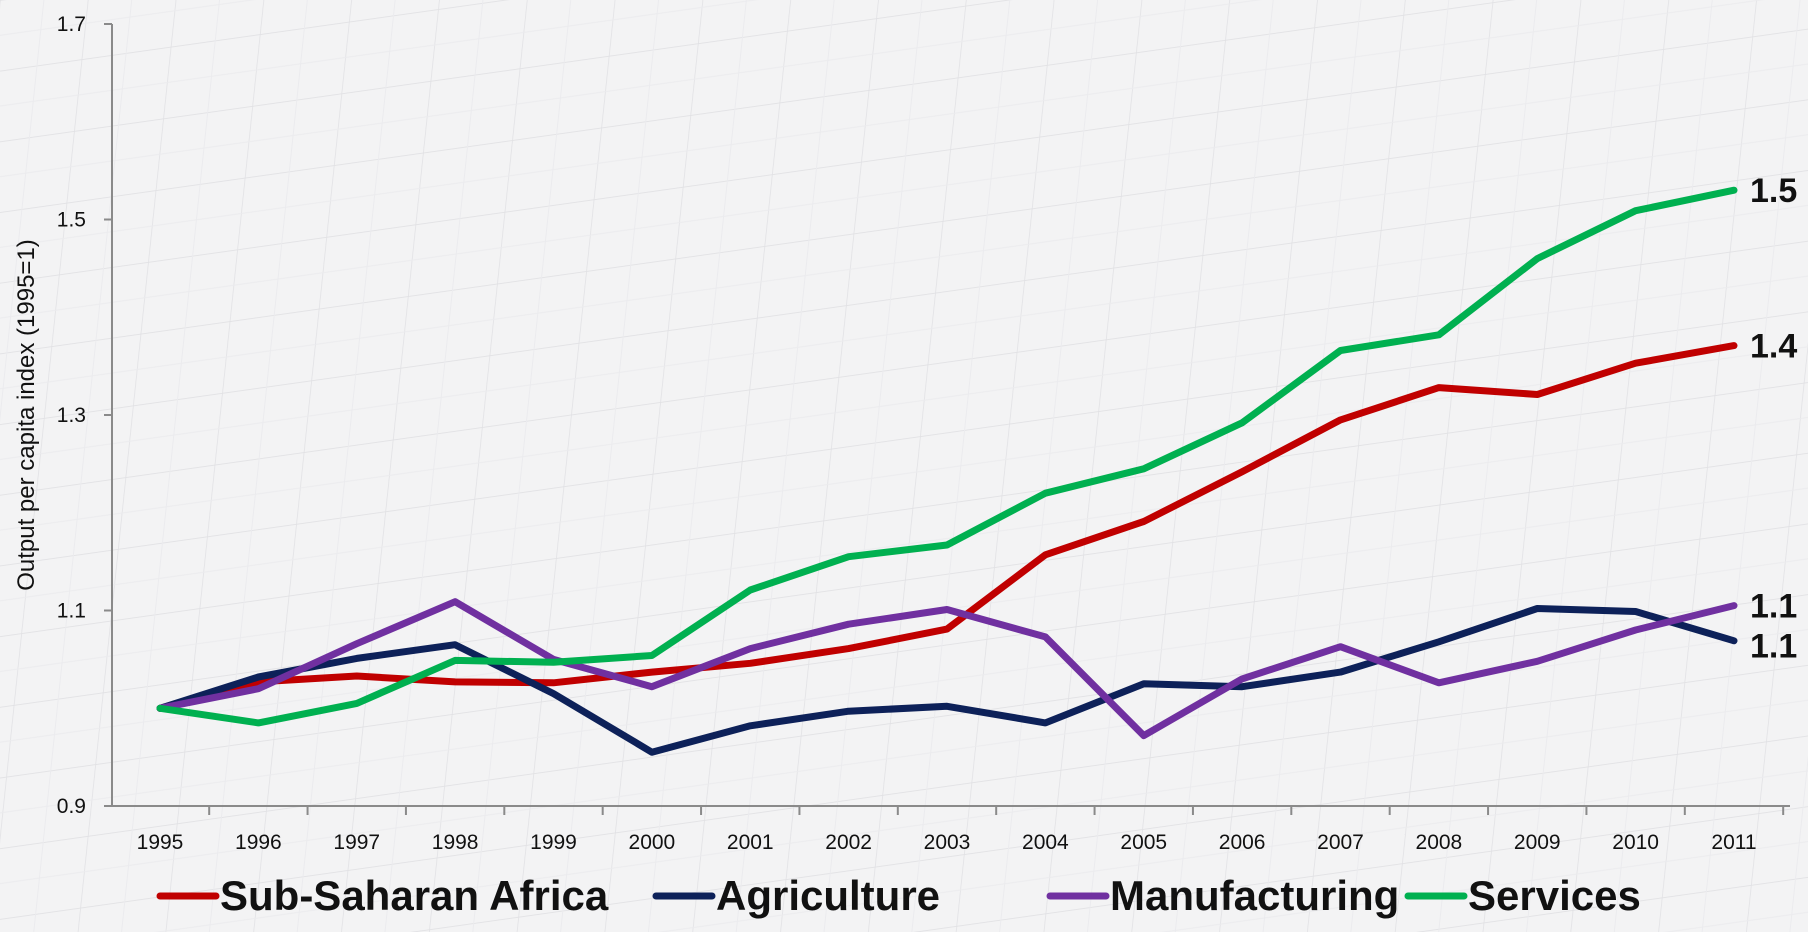 Image resolution: width=1808 pixels, height=932 pixels. I want to click on legend-label: Agriculture, so click(828, 895).